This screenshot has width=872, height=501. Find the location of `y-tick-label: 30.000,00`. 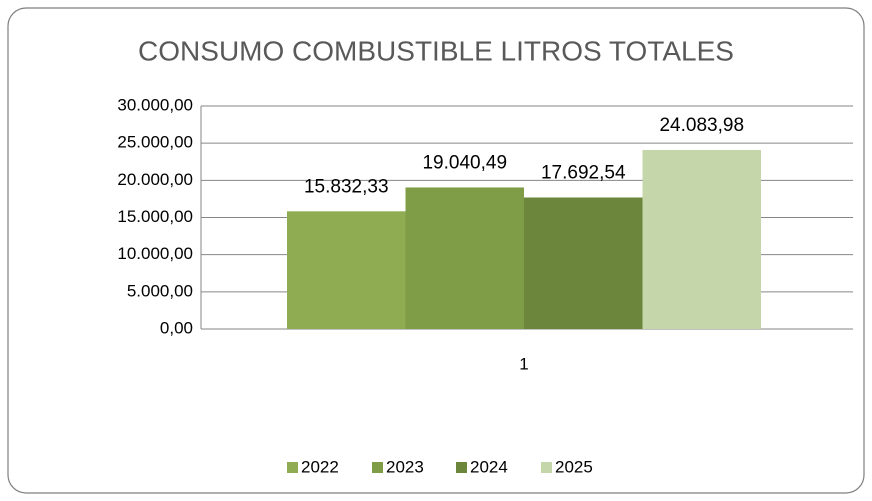

y-tick-label: 30.000,00 is located at coordinates (155, 104).